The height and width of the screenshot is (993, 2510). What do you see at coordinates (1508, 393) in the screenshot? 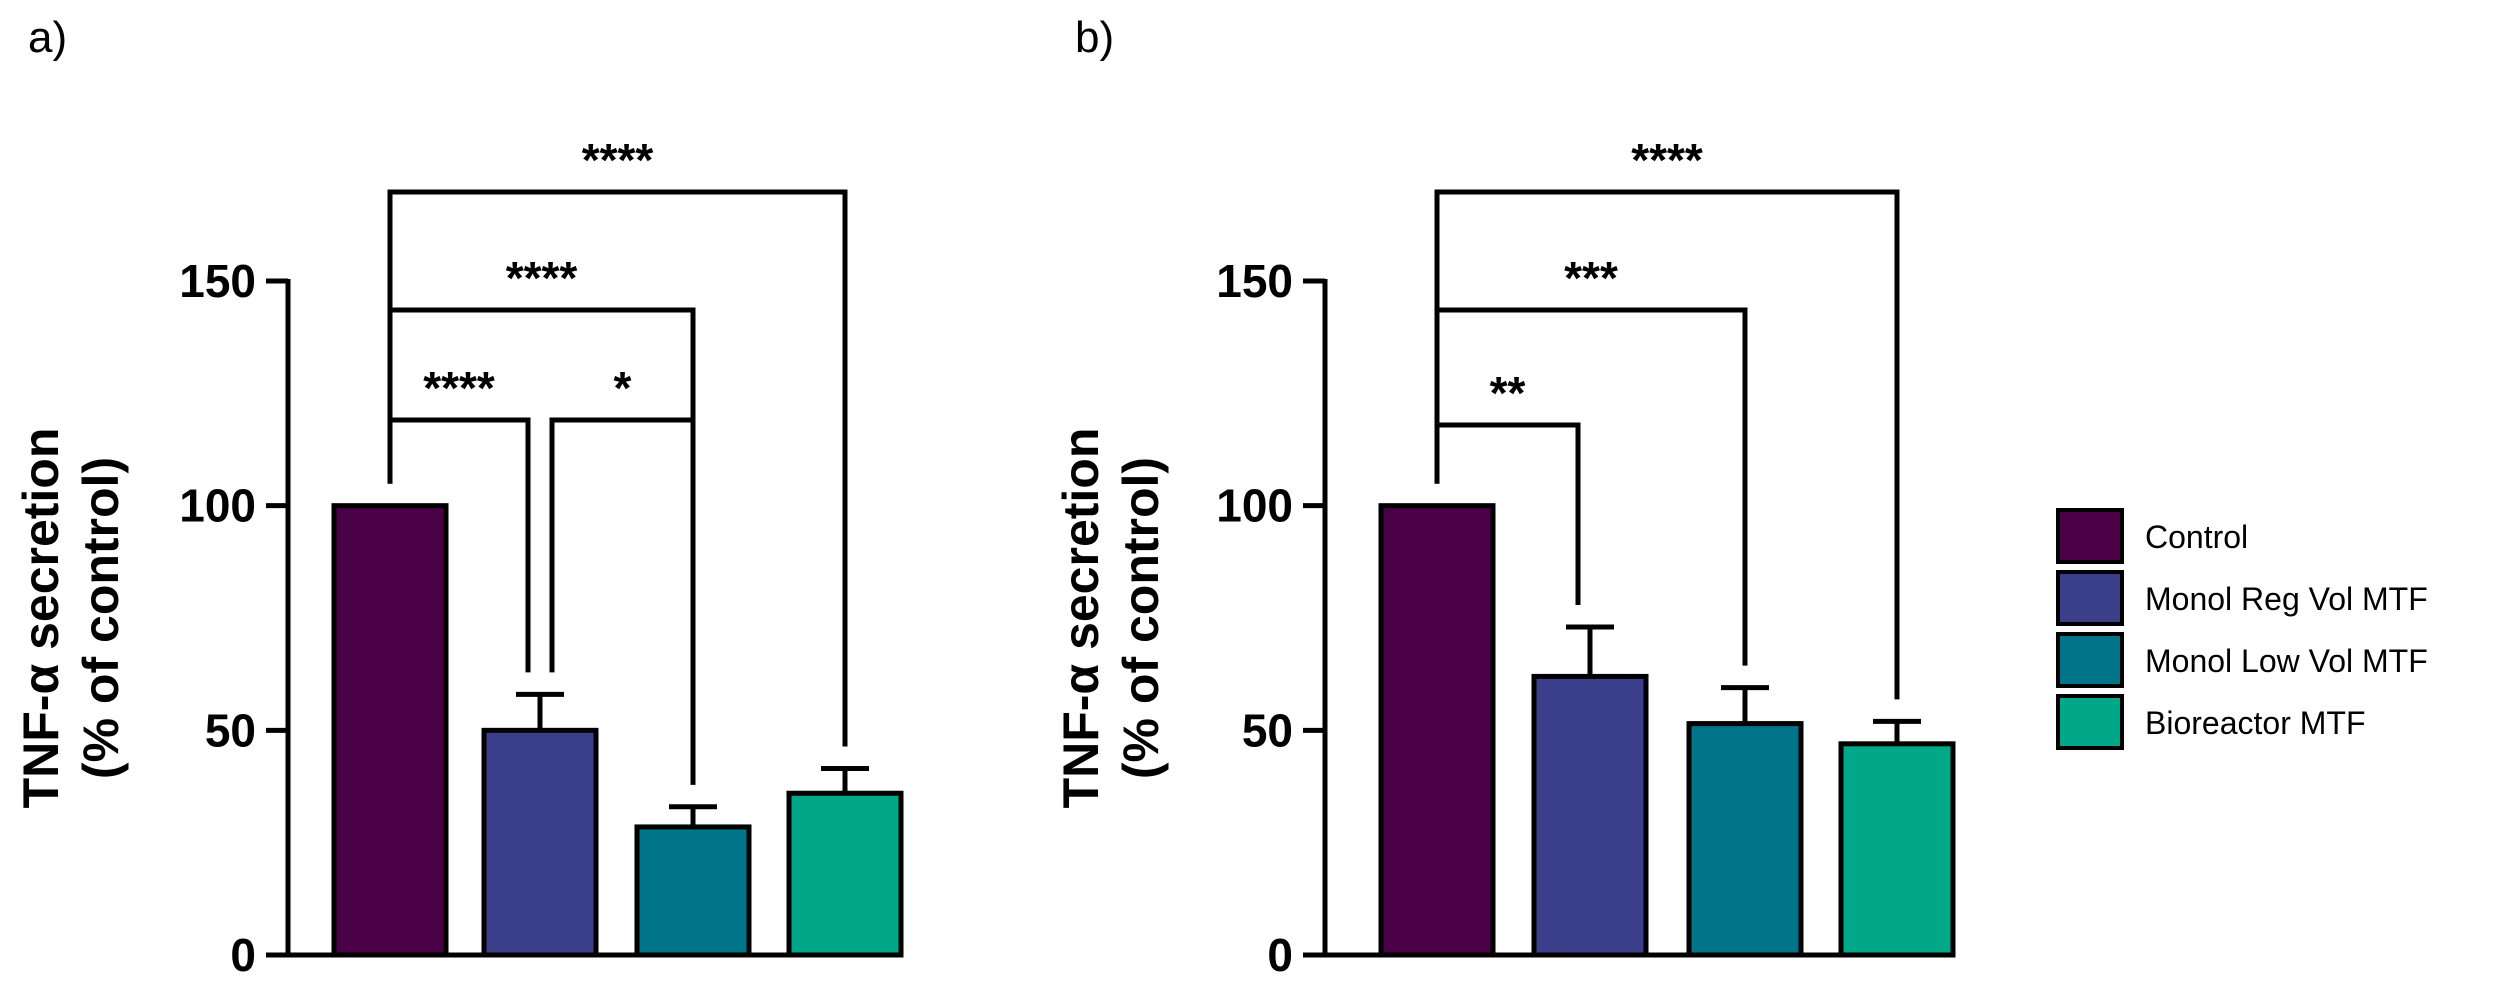
I see `significance-label: **` at bounding box center [1508, 393].